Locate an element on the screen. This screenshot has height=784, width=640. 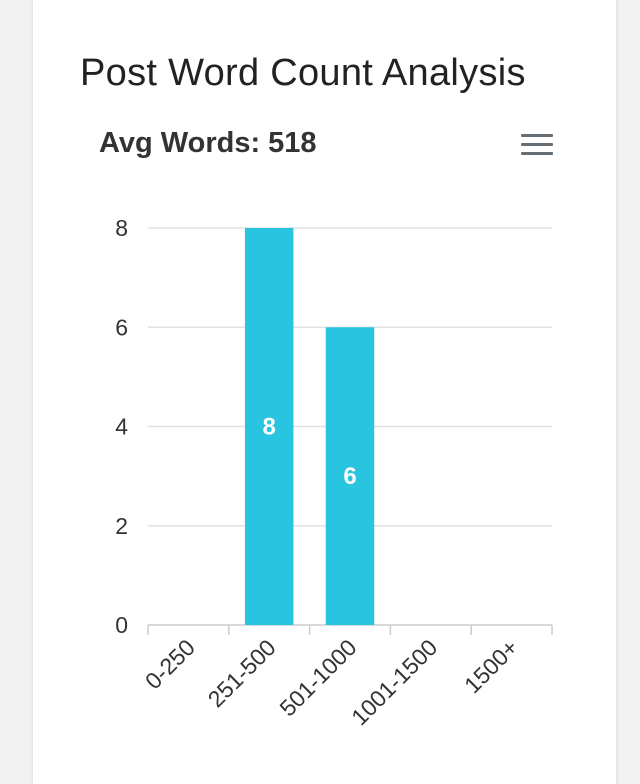
y-tick-label: 6 is located at coordinates (121, 327).